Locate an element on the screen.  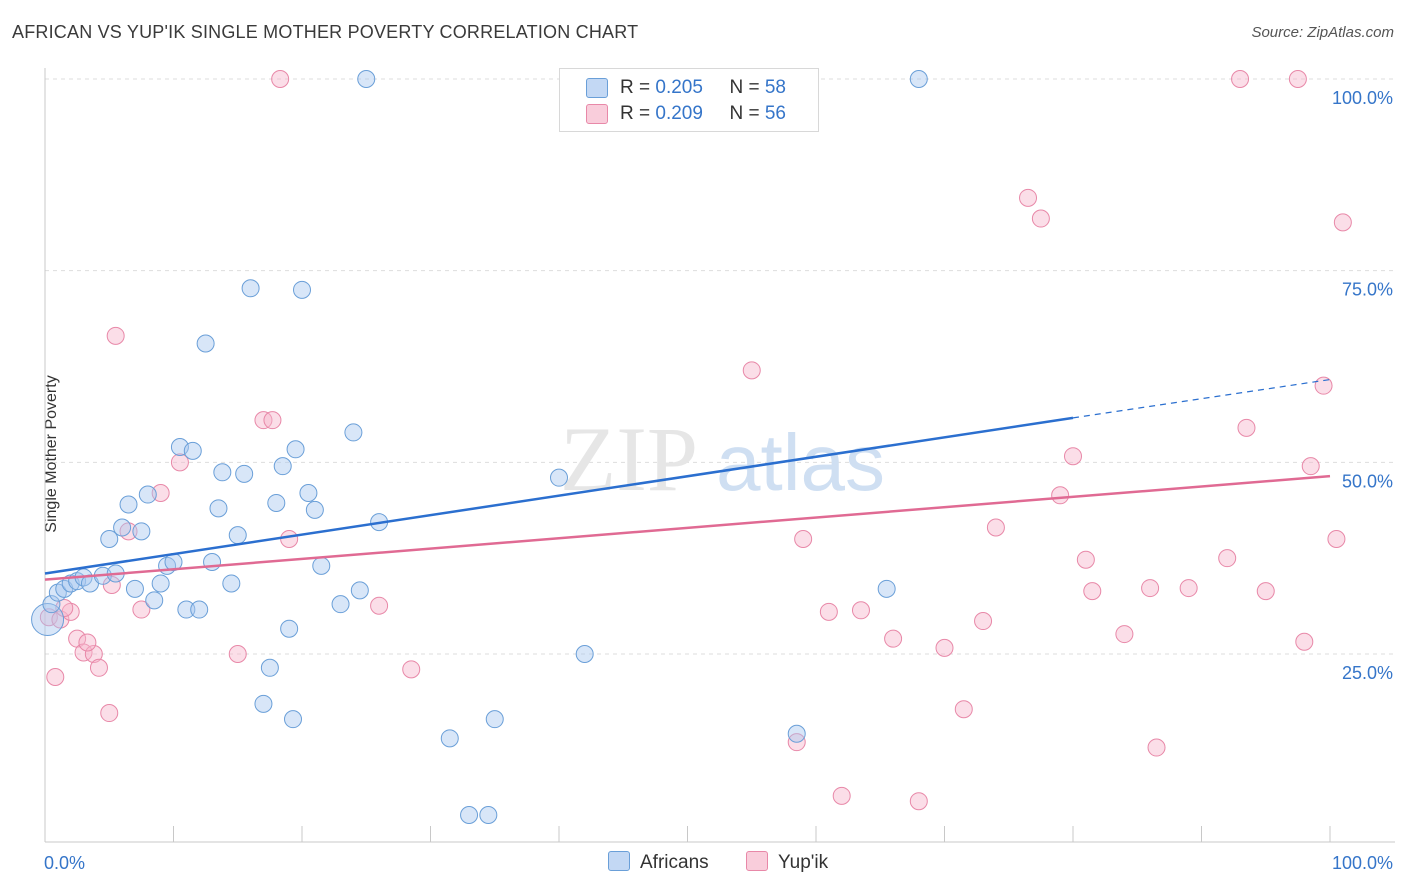
africans-legend-label: Africans is located at coordinates (674, 862).